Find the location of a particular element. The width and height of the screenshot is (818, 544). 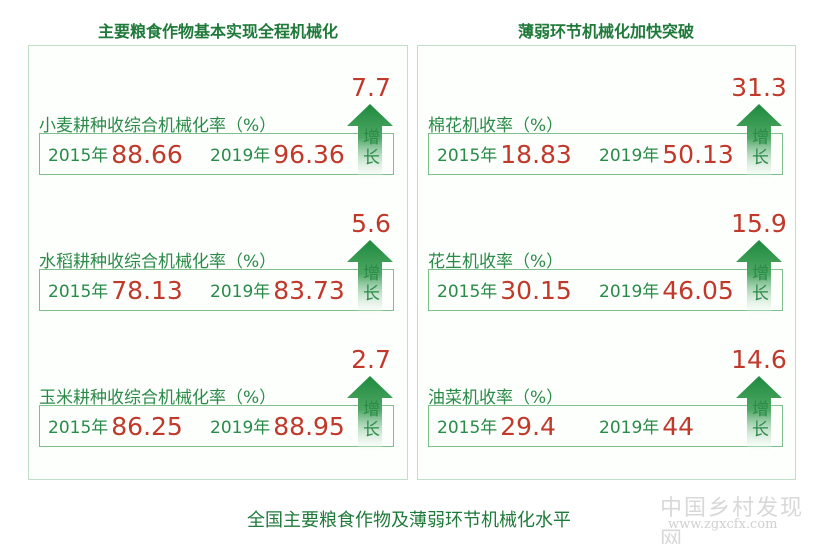

value: 86.25 is located at coordinates (147, 426).